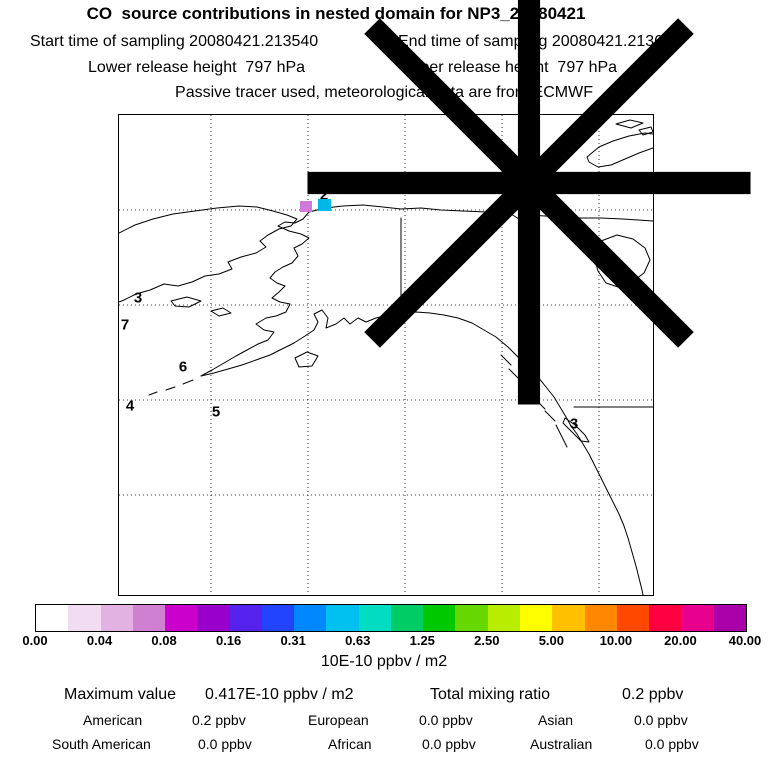 This screenshot has width=768, height=768. I want to click on colorbar-unit-label: 10E-10 ppbv / m2, so click(384, 661).